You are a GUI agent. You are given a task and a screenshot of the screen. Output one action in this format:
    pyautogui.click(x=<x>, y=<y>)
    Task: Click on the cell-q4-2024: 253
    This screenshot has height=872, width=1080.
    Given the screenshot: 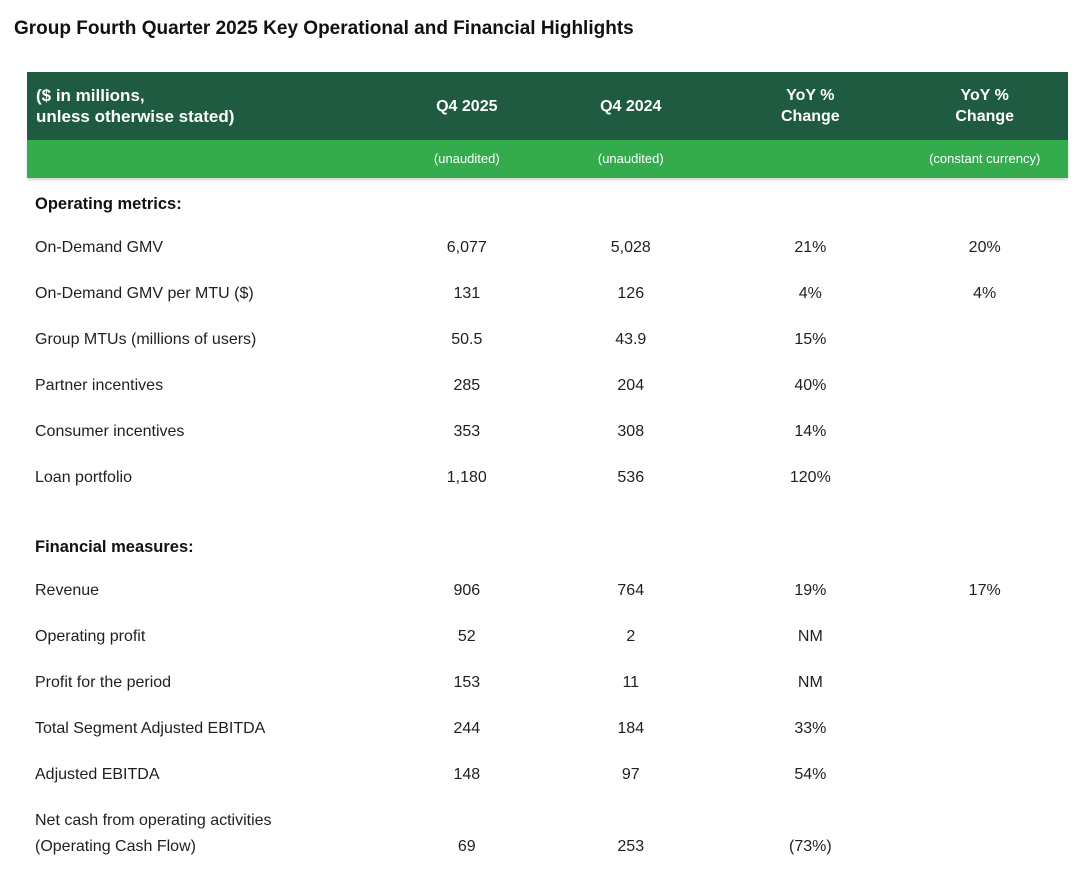 What is the action you would take?
    pyautogui.click(x=631, y=846)
    